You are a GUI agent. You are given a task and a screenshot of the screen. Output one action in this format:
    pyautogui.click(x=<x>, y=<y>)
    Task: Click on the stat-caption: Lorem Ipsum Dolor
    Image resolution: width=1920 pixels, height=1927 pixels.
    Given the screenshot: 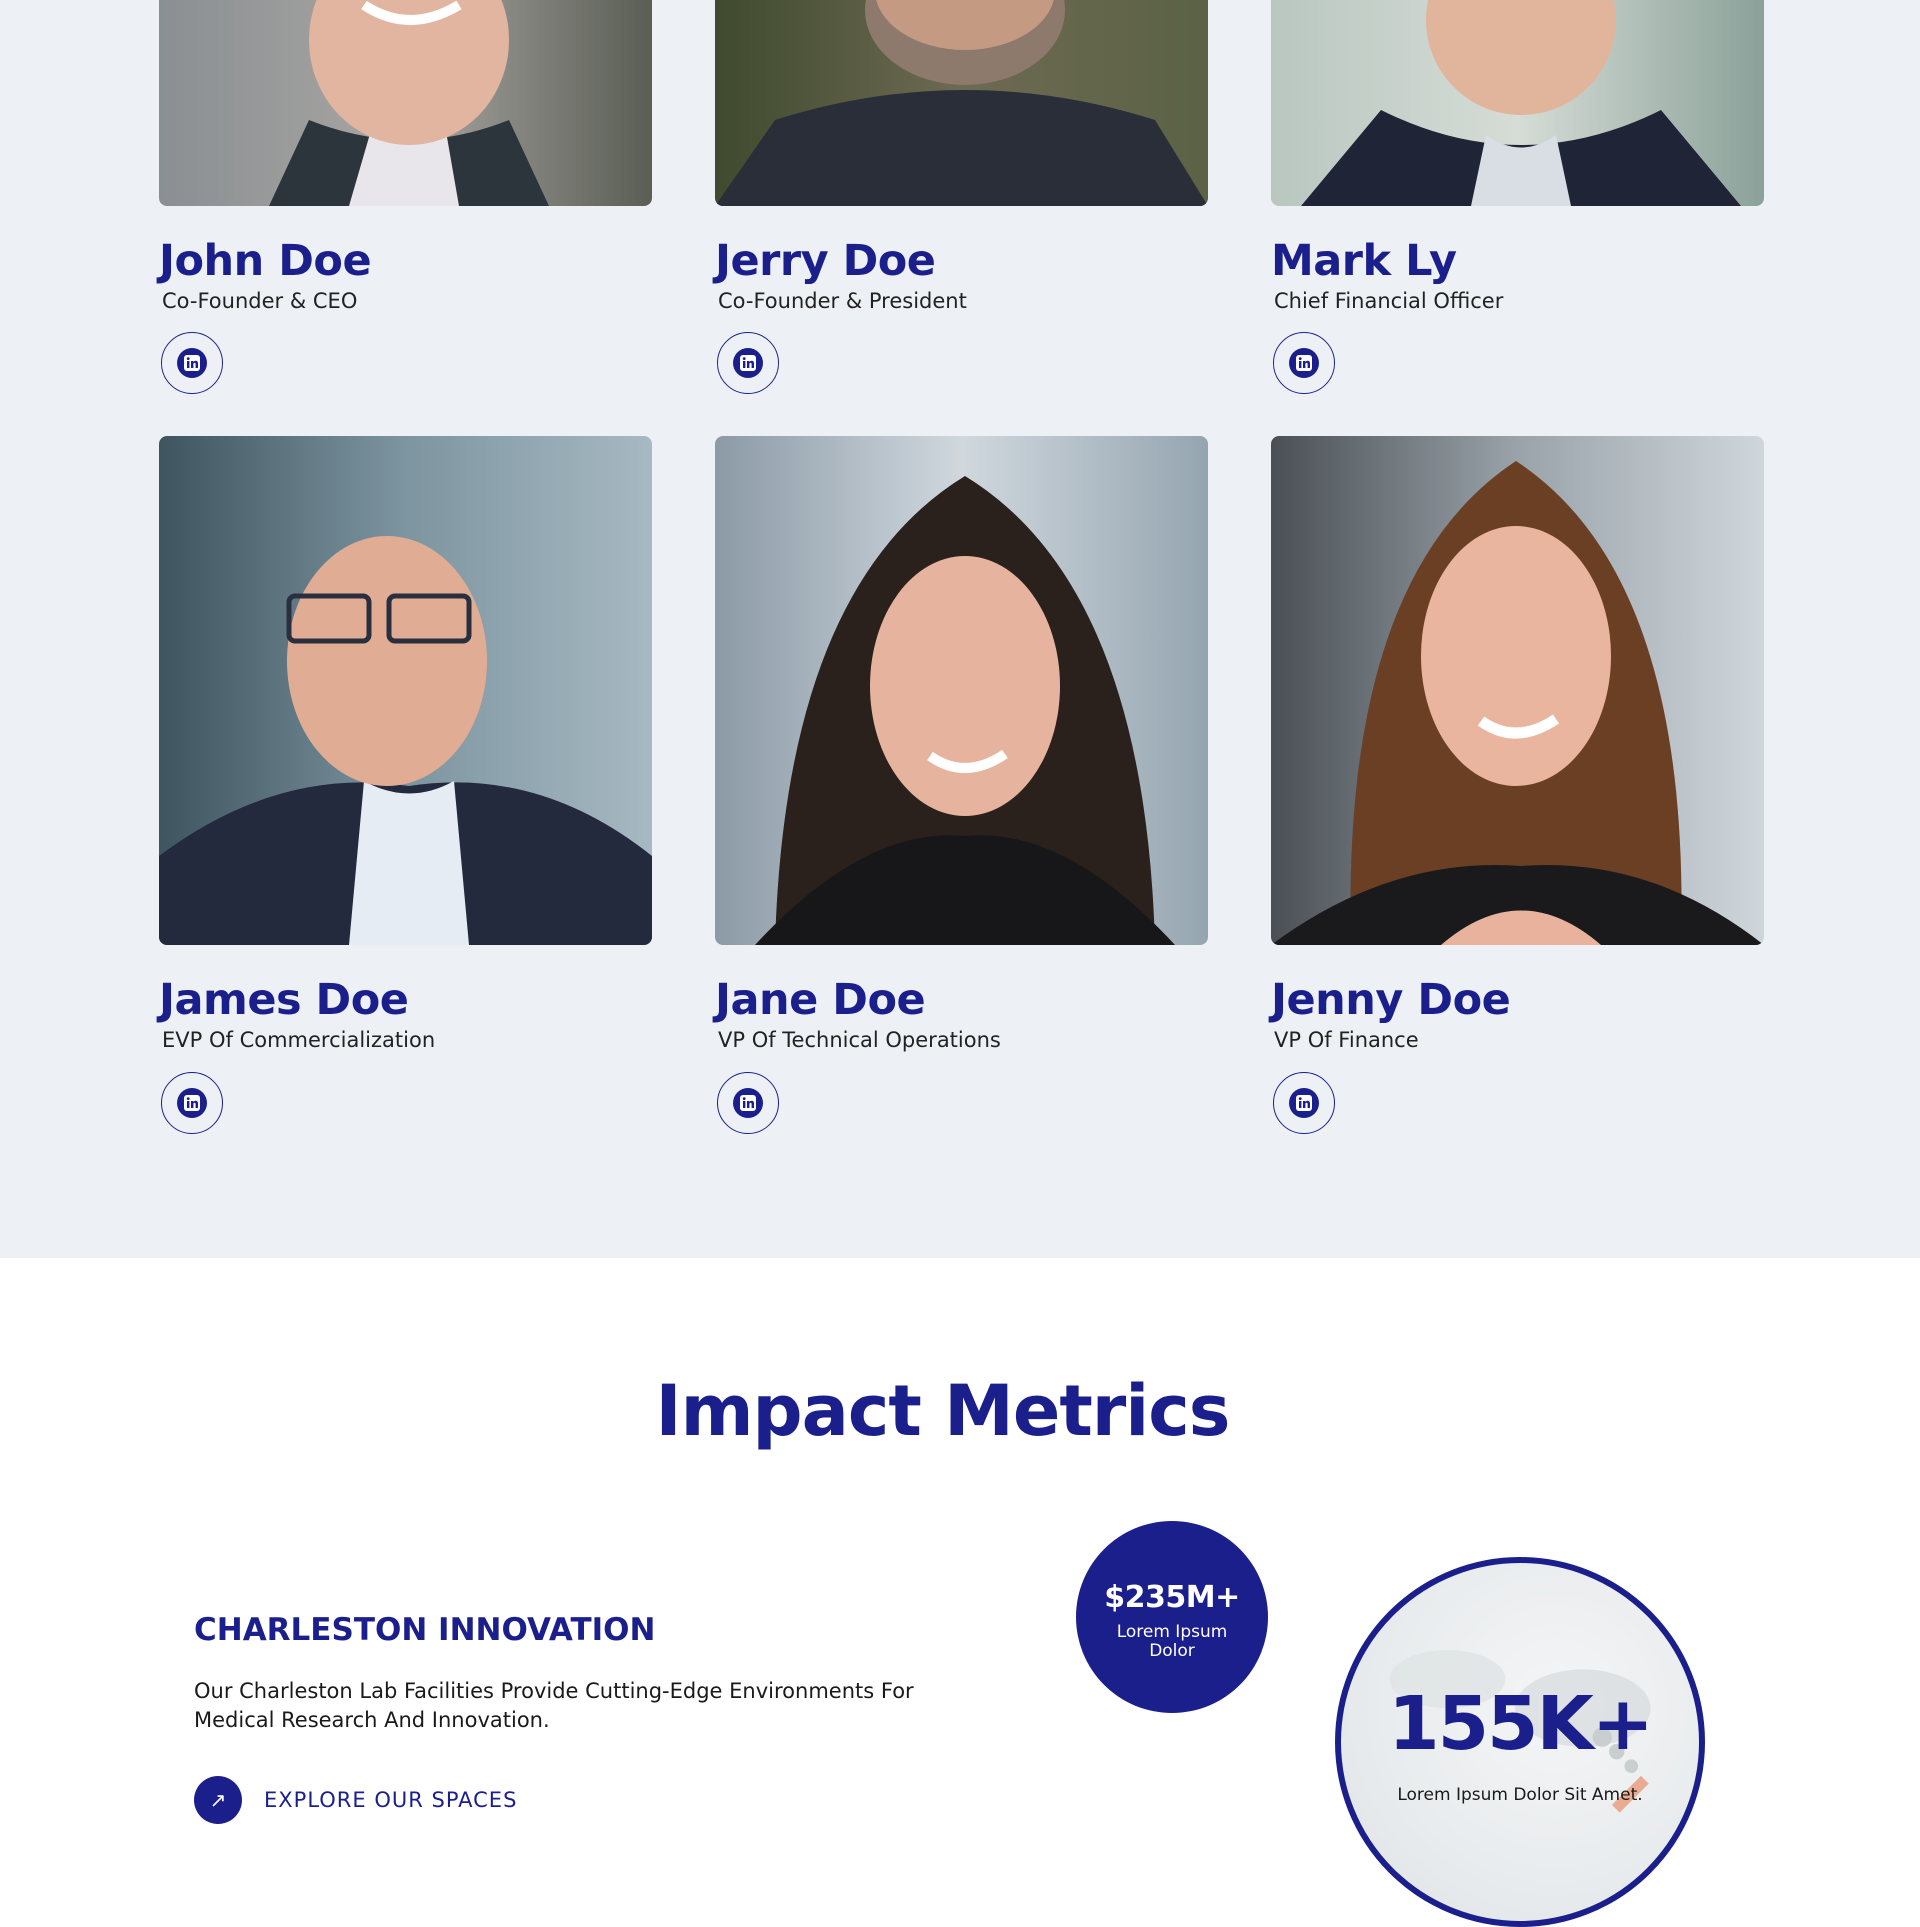 What is the action you would take?
    pyautogui.click(x=1172, y=1641)
    